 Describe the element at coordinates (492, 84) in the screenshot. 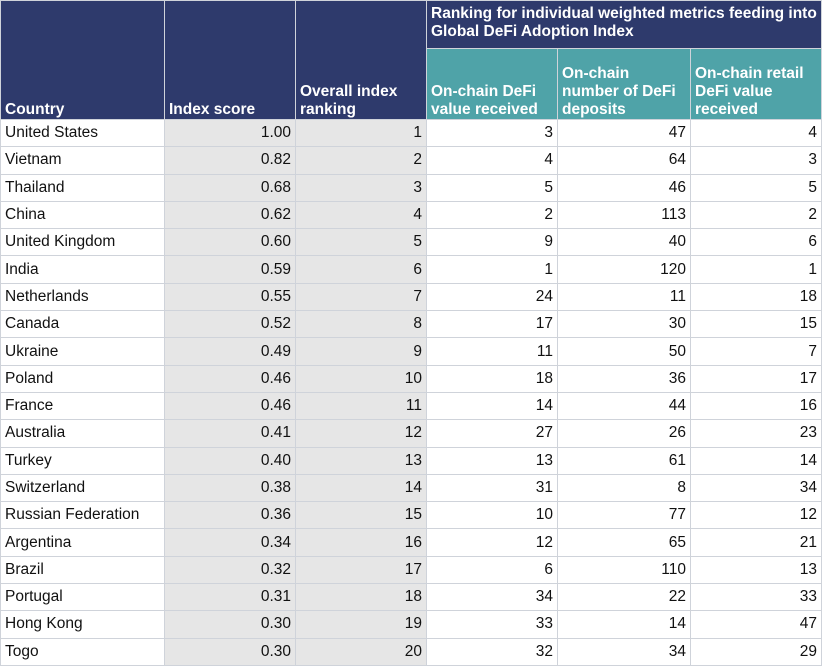

I see `header-metric-defi-value-received: On-chain DeFi value received` at that location.